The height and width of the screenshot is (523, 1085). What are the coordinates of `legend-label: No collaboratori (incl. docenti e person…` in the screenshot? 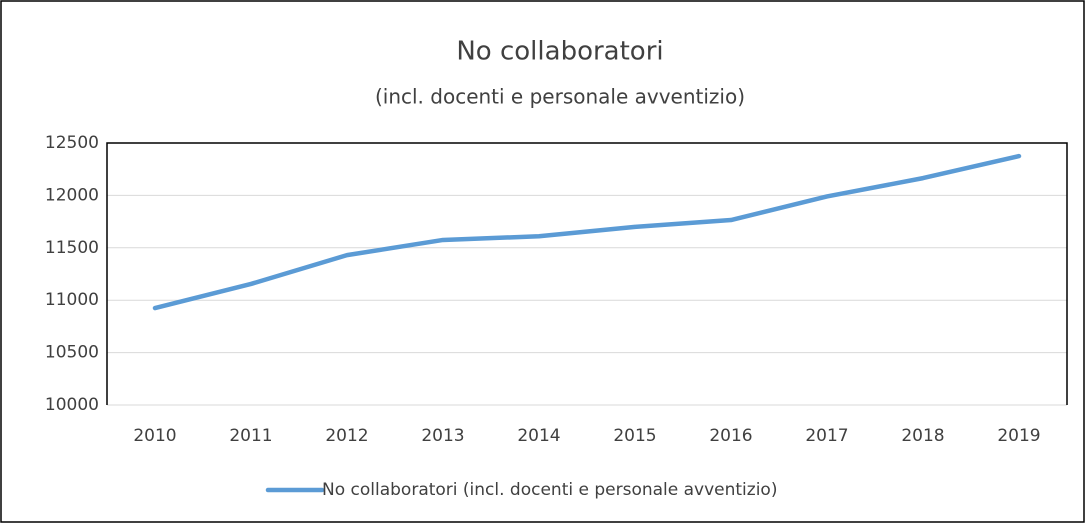 It's located at (549, 490).